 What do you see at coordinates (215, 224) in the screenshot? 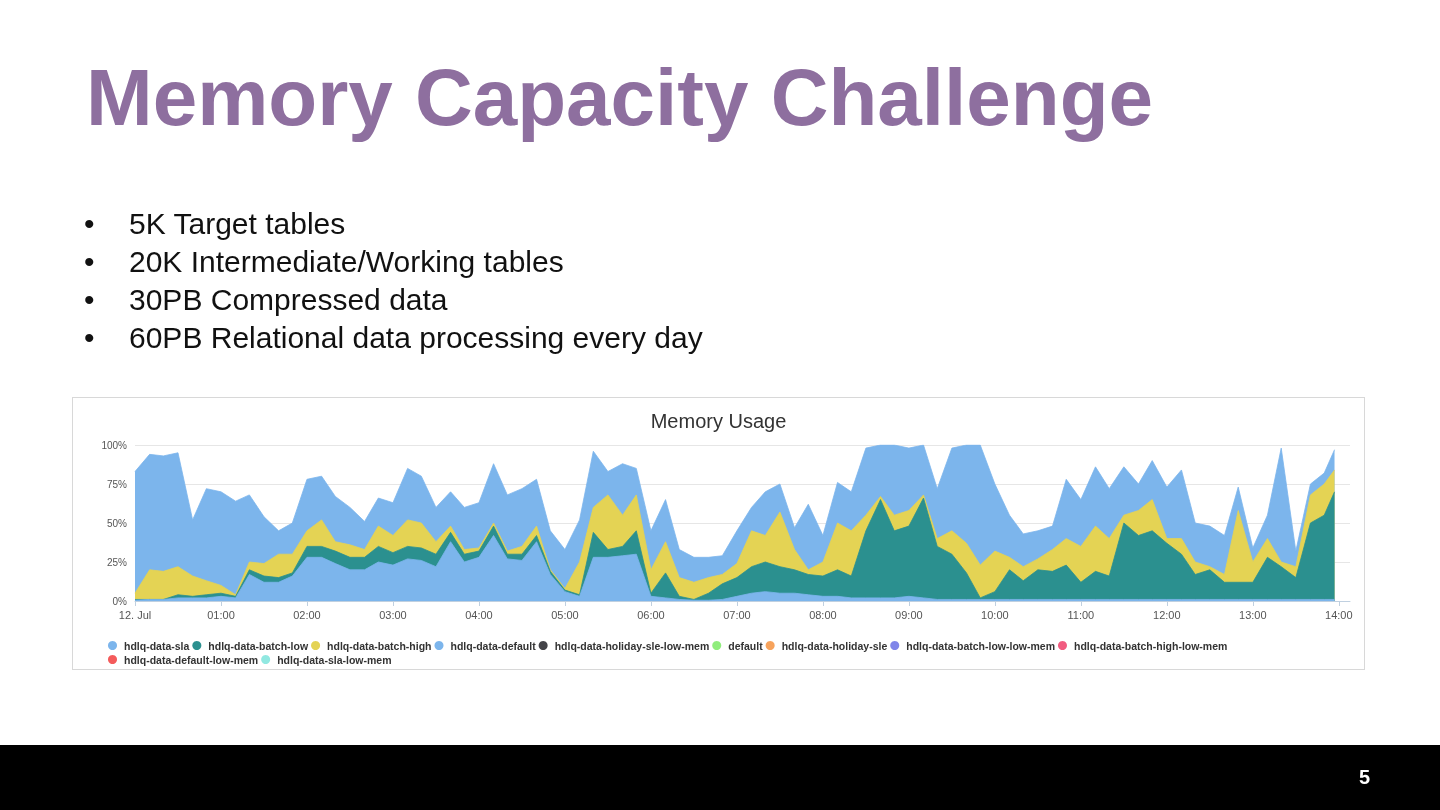
I see `text: • 5K Target tables` at bounding box center [215, 224].